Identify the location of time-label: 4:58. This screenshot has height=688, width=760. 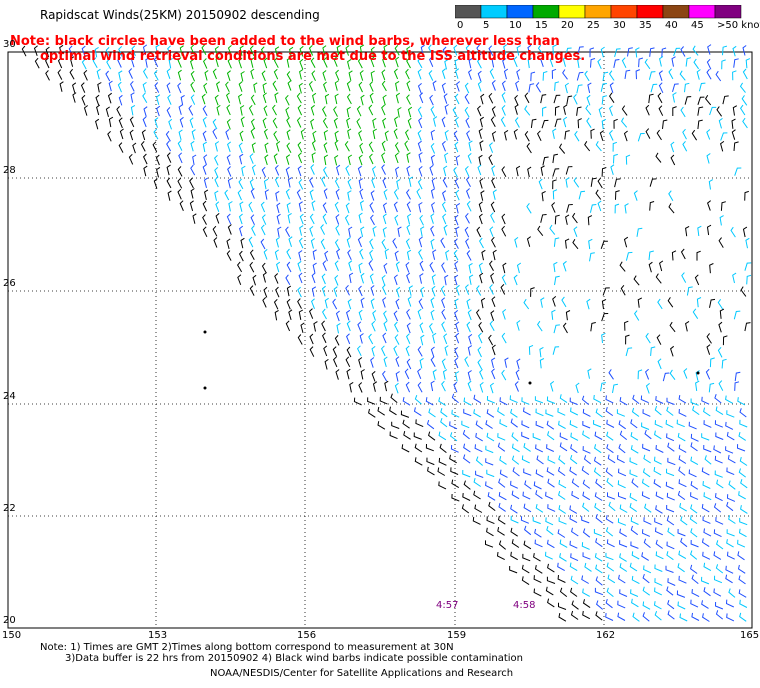
(524, 605).